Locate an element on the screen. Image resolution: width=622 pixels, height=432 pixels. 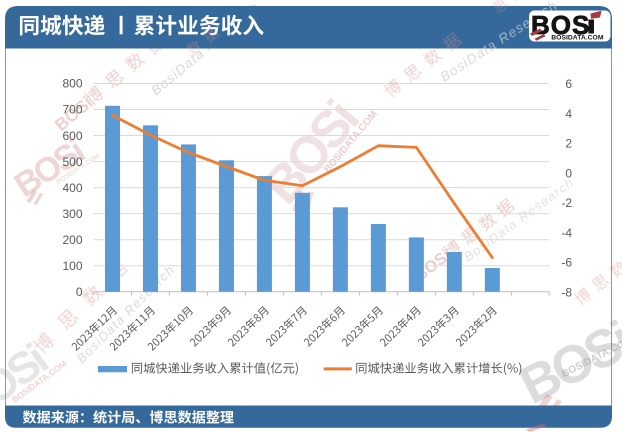
svg-text: 200 is located at coordinates (72, 240).